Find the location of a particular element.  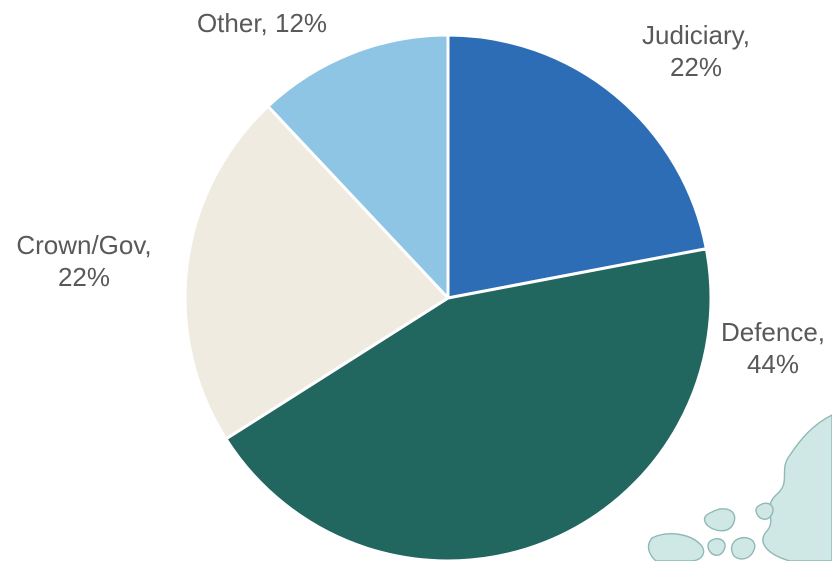

island-map-icon is located at coordinates (739, 487).